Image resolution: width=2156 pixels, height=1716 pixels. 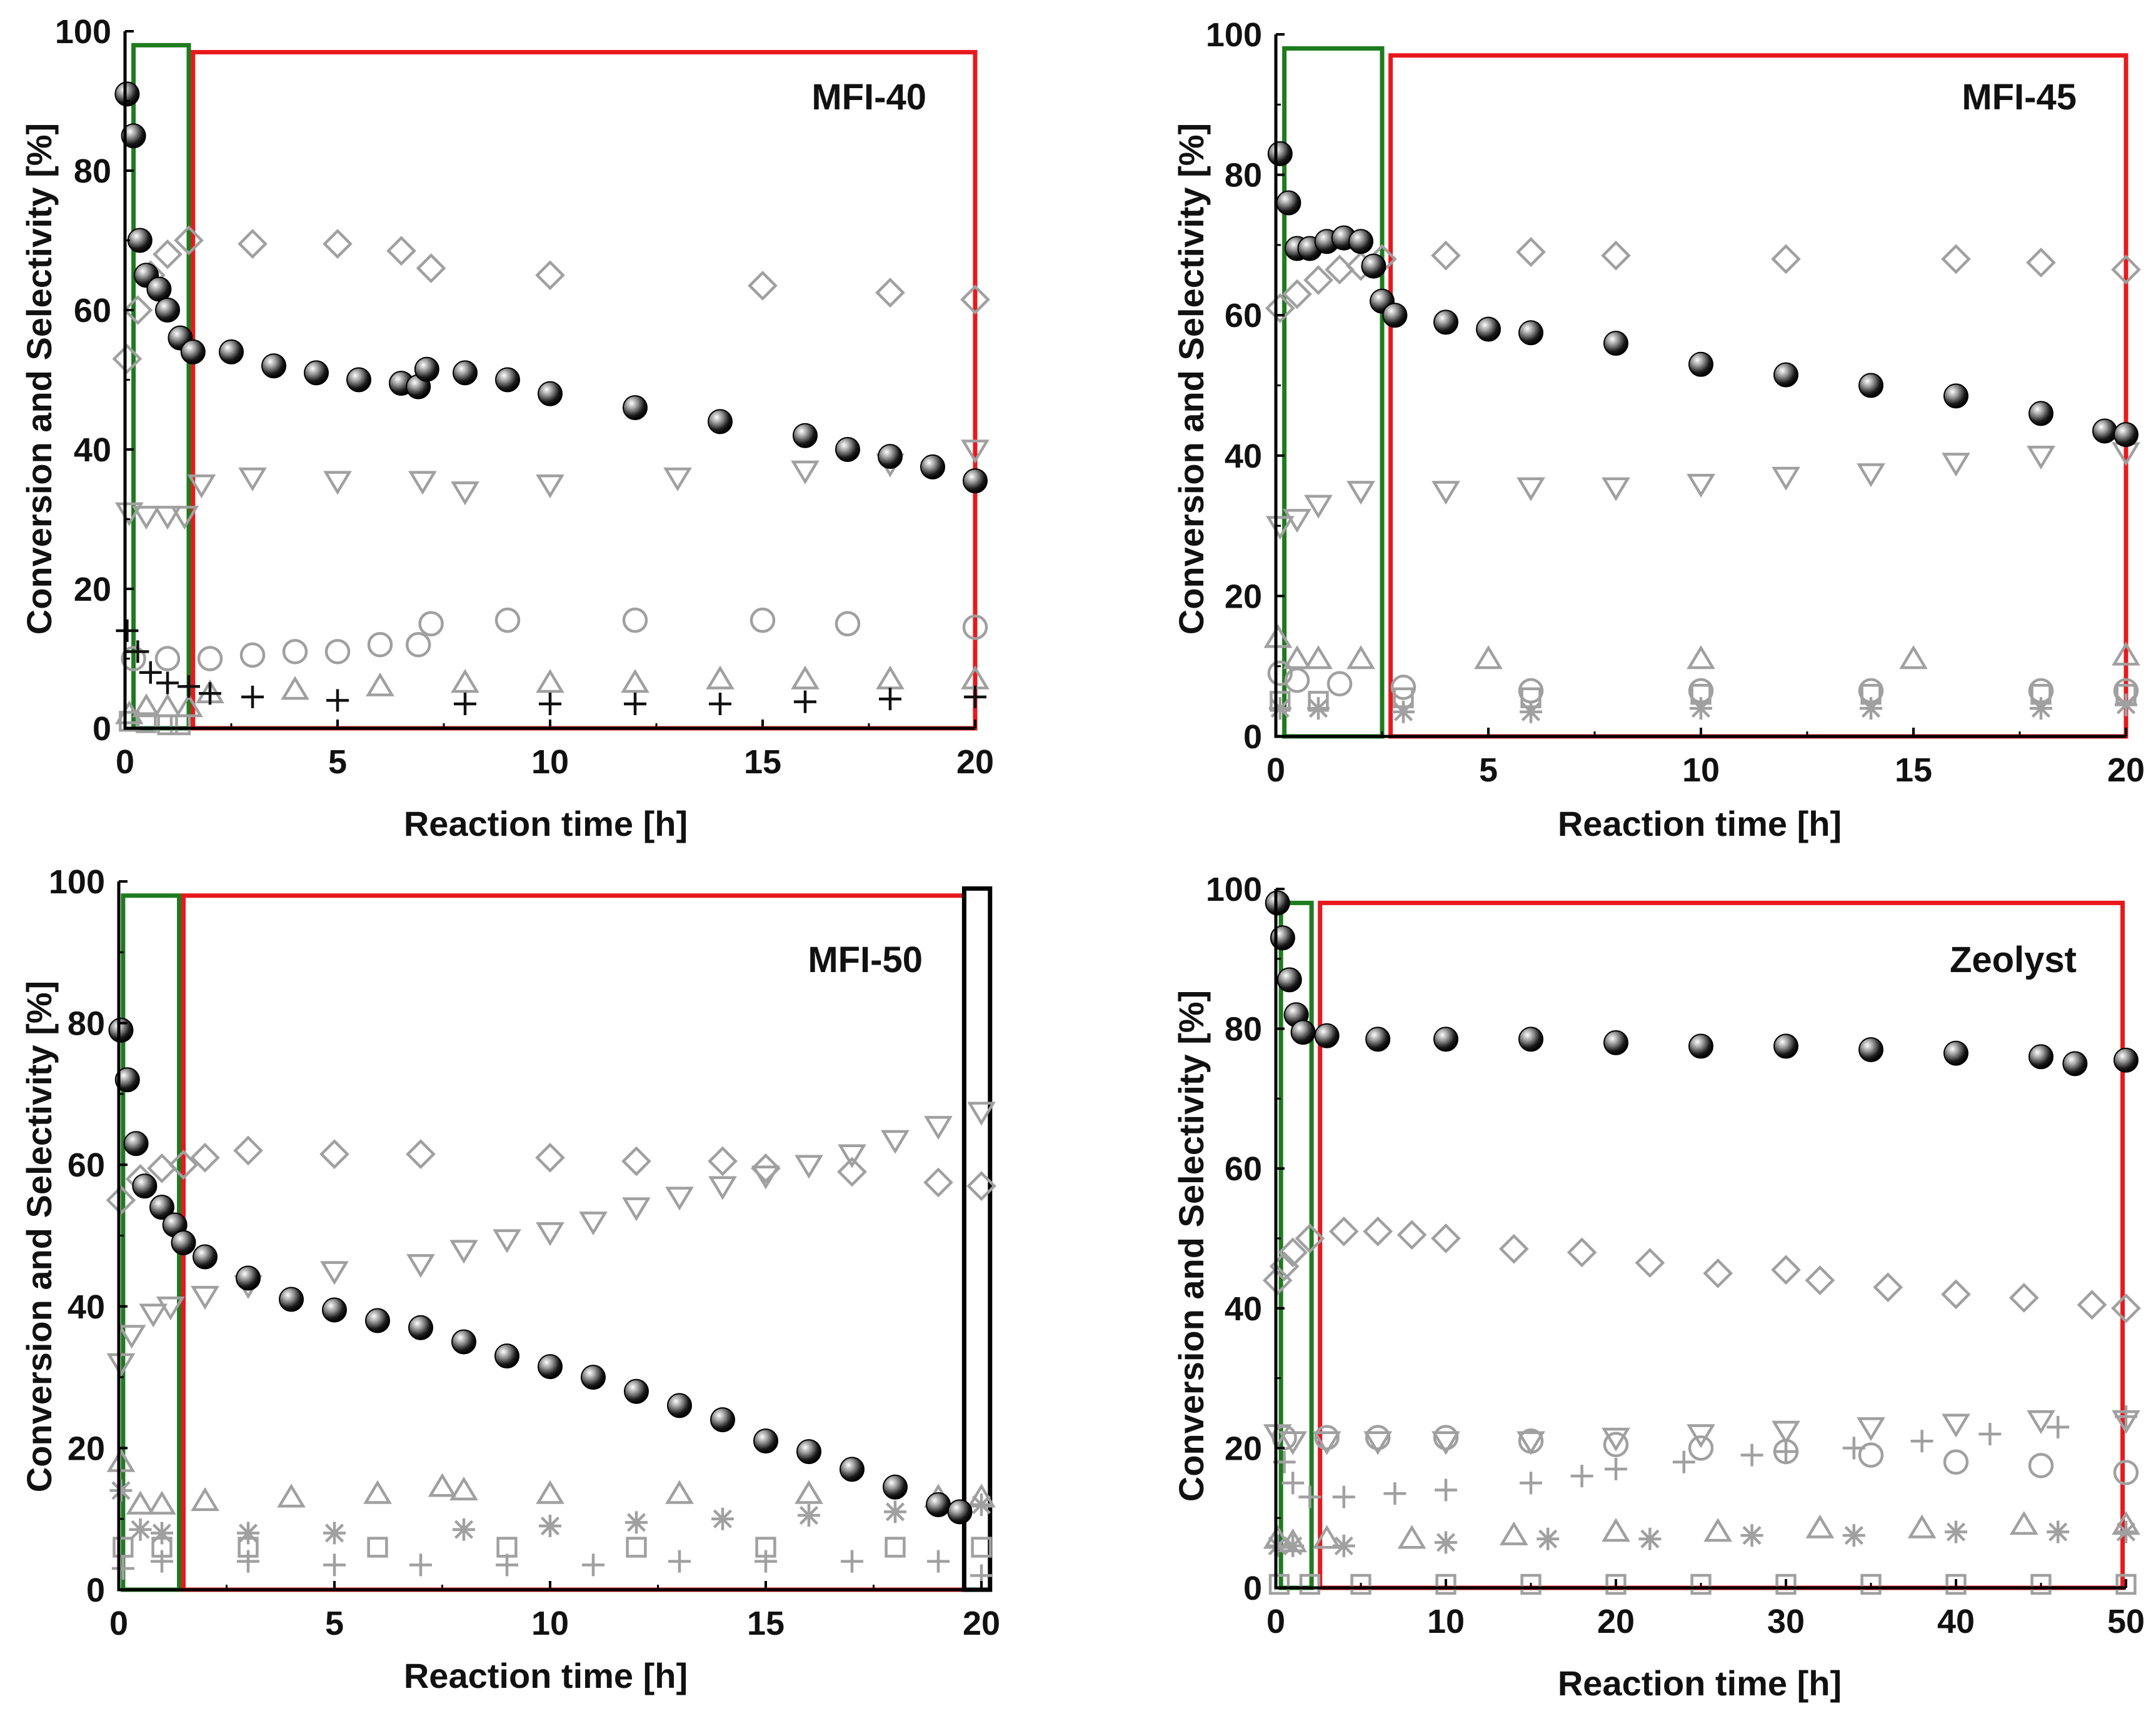 I want to click on y-tick-label: 40, so click(x=86, y=1307).